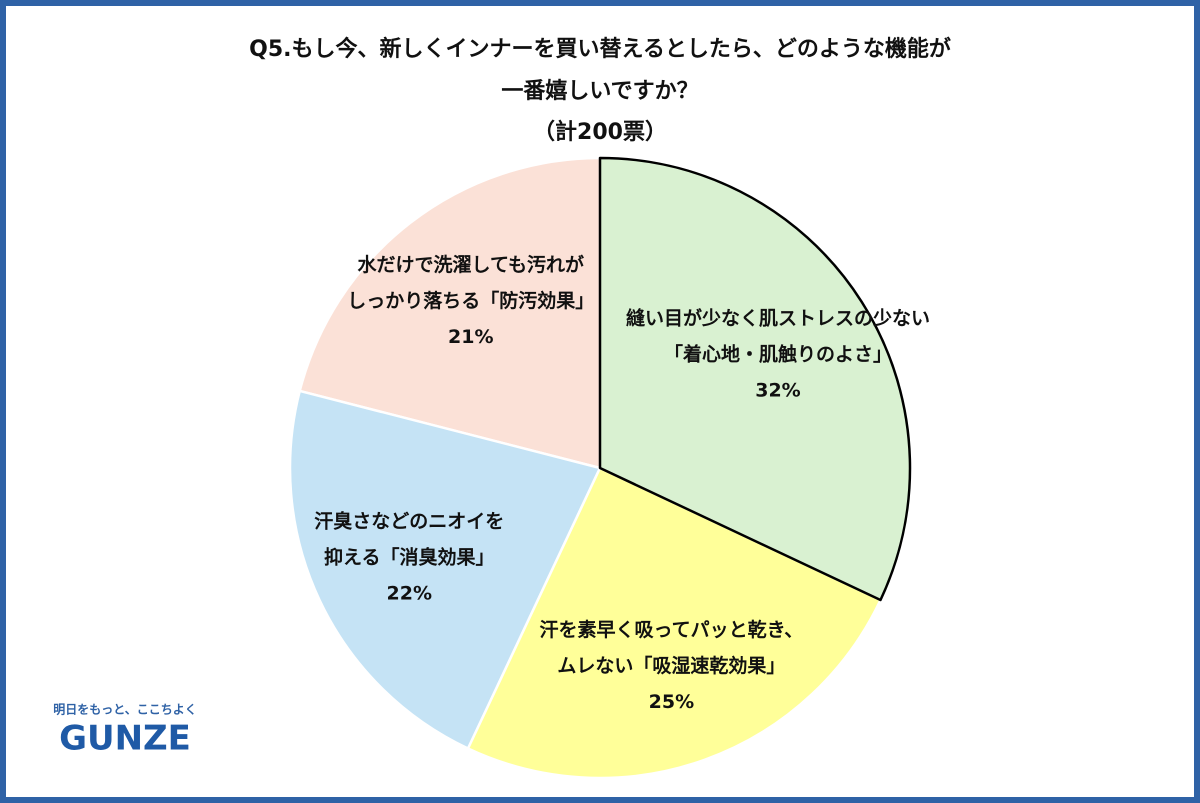 The height and width of the screenshot is (803, 1200). I want to click on value-label: 25%, so click(671, 702).